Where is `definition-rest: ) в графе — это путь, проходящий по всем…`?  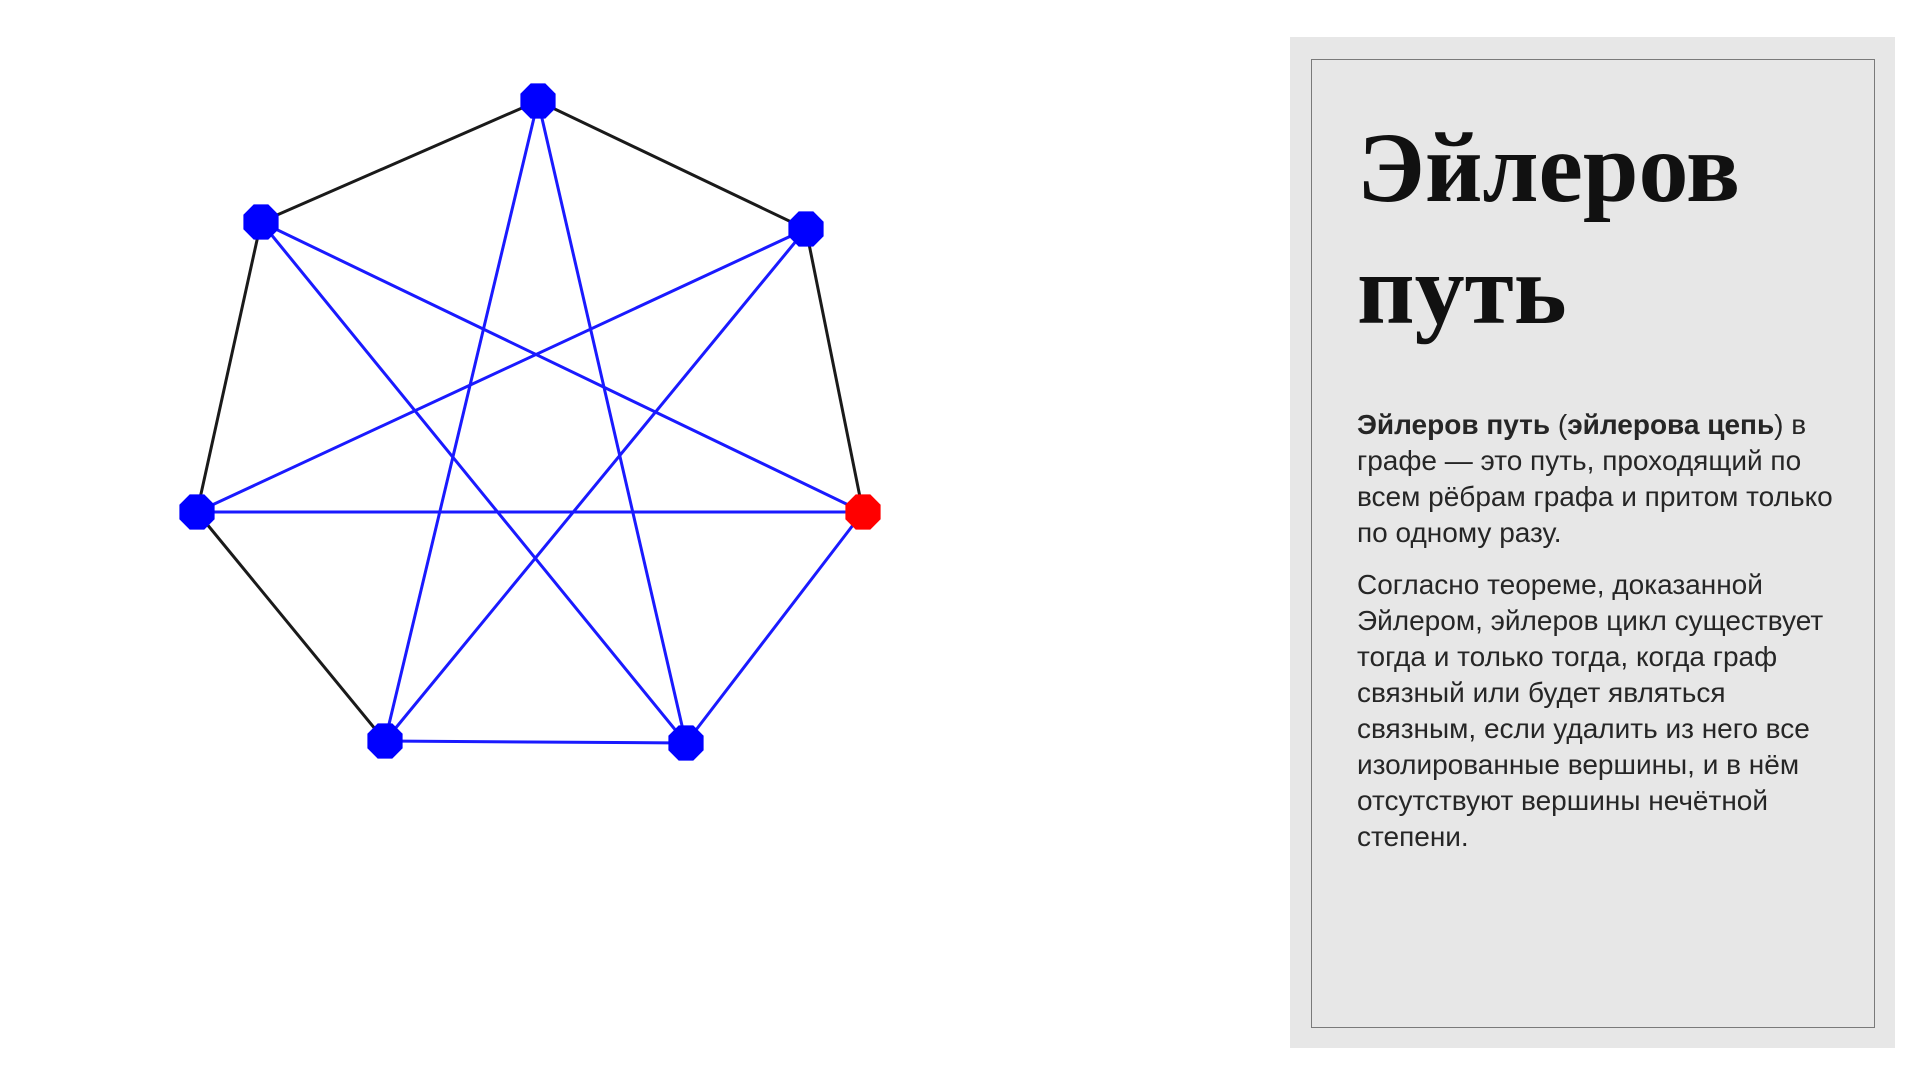
definition-rest: ) в графе — это путь, проходящий по всем… is located at coordinates (1595, 478).